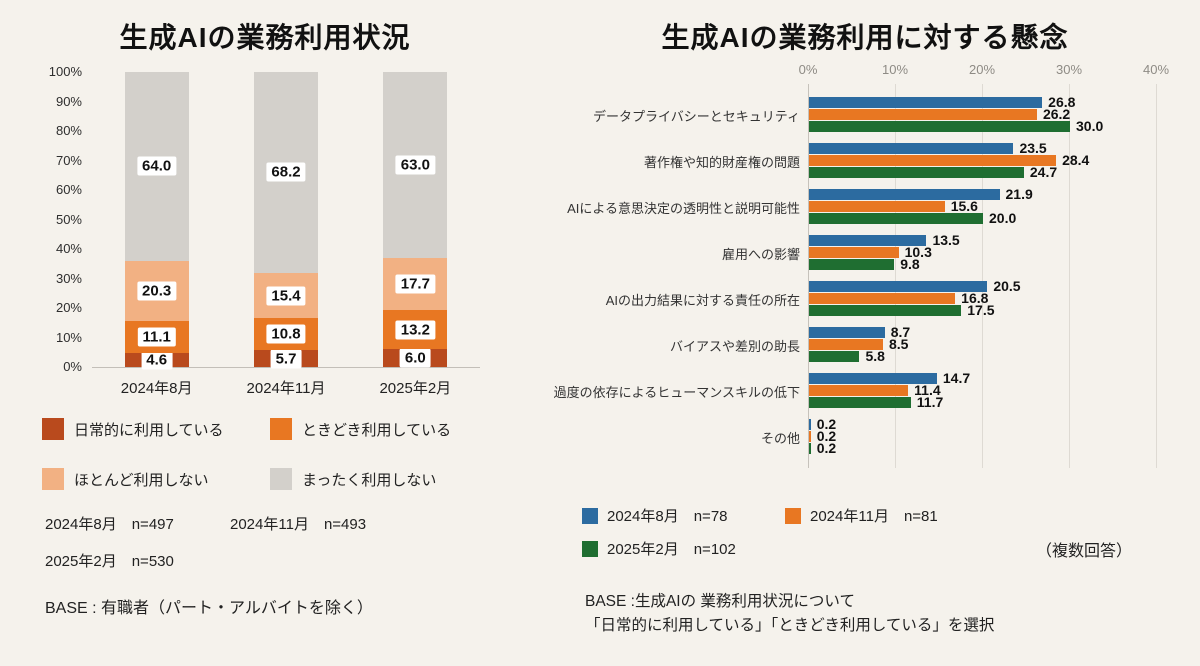 The image size is (1200, 666). Describe the element at coordinates (109, 561) in the screenshot. I see `sample-size-note: 2025年2月 n=530` at that location.